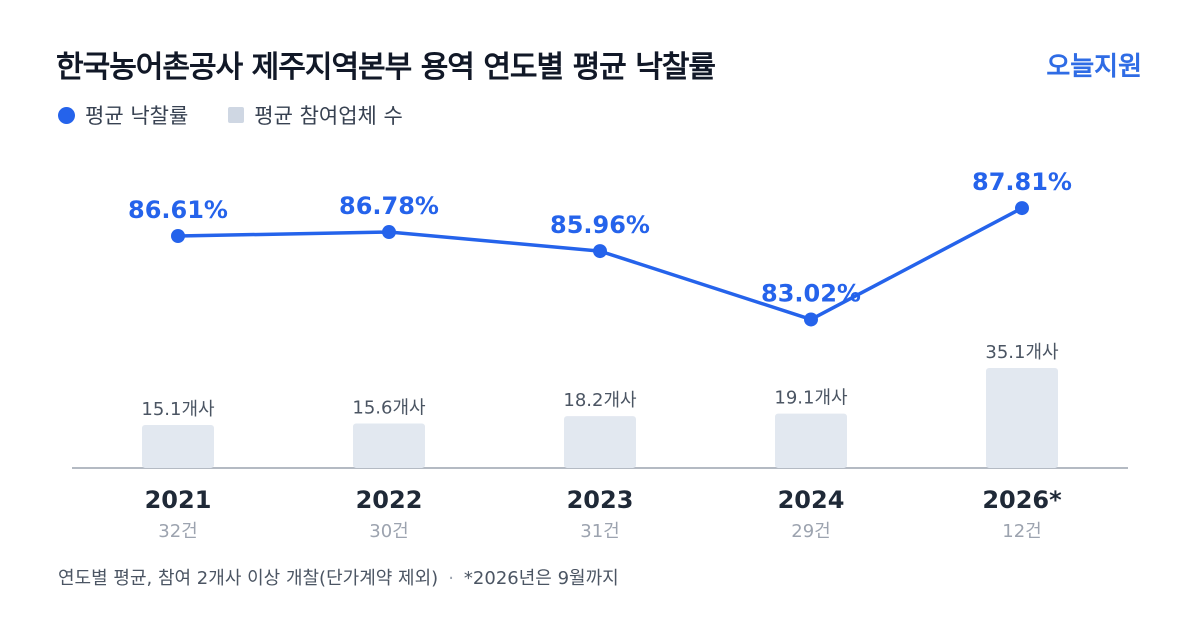 This screenshot has width=1200, height=630. I want to click on rate-point-2023, so click(600, 251).